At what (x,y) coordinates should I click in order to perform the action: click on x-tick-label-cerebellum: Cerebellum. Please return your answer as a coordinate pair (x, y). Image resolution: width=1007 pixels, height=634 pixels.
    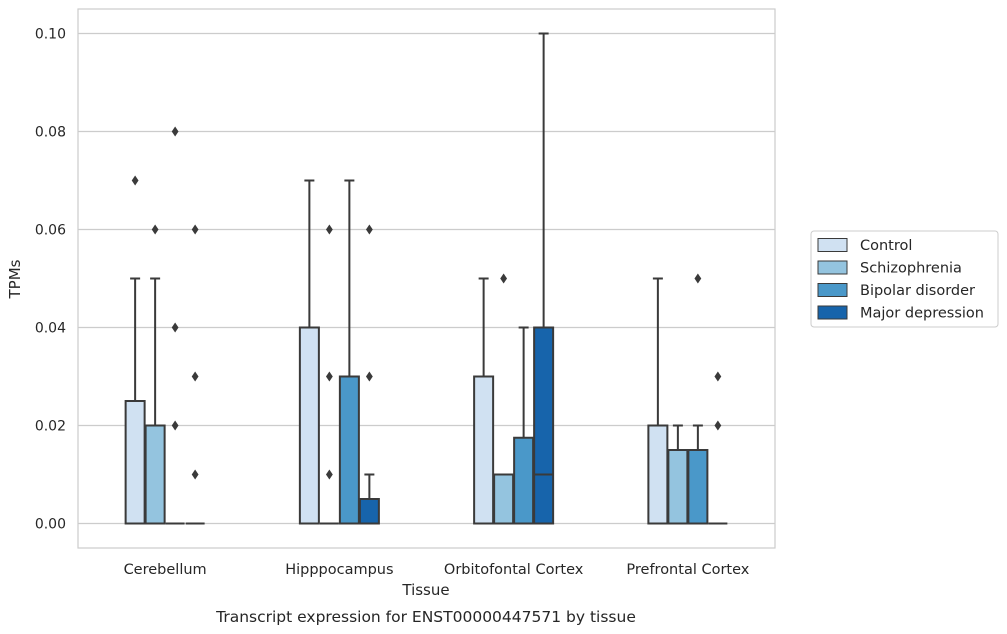
    Looking at the image, I should click on (165, 570).